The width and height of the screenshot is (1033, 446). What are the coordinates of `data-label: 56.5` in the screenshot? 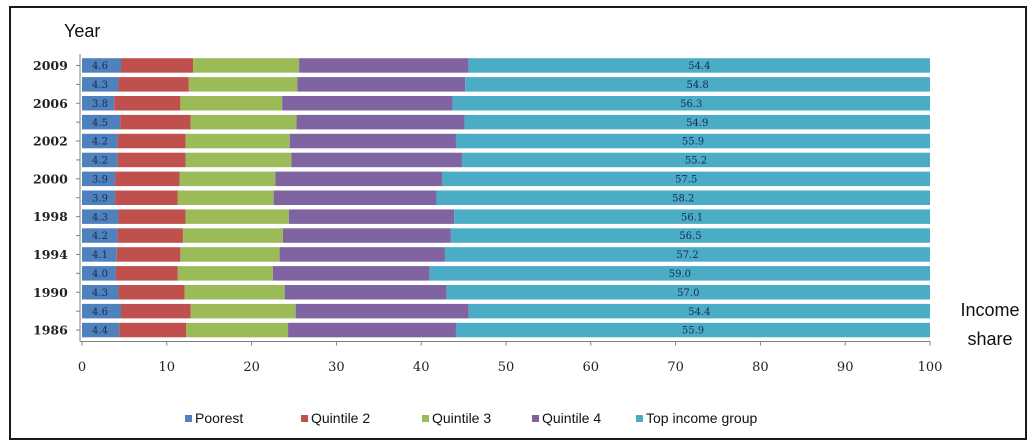 It's located at (690, 236).